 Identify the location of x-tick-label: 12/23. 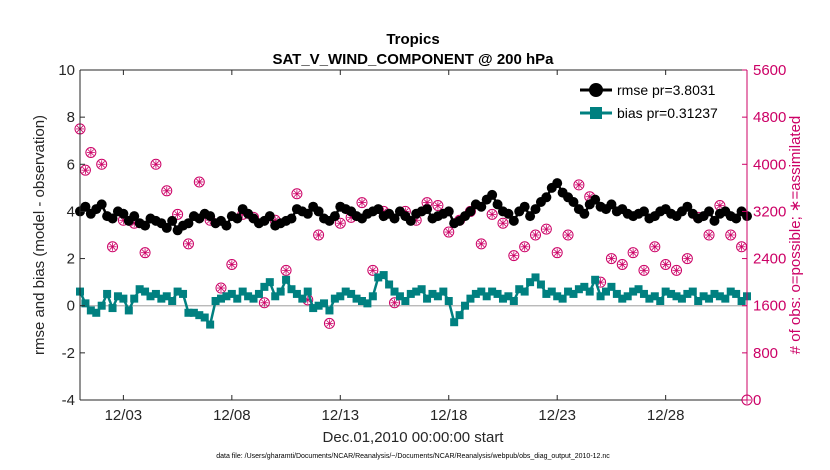
(557, 415).